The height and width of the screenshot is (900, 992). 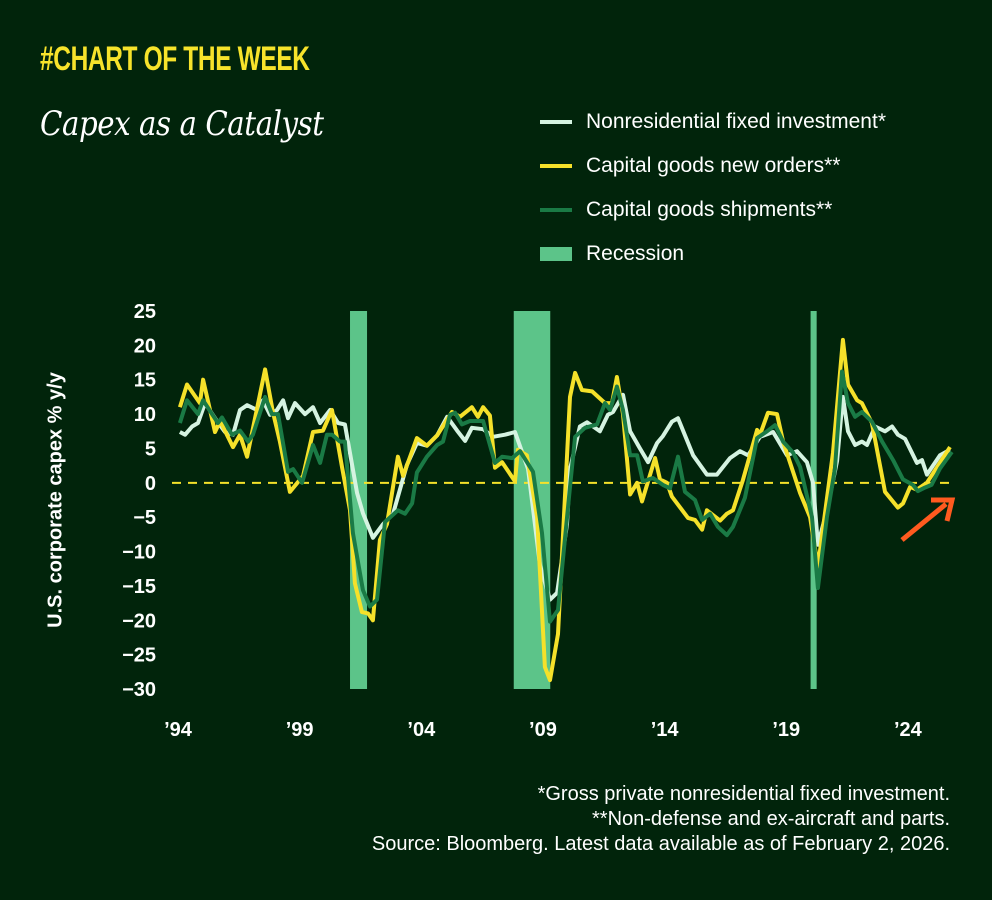 What do you see at coordinates (139, 621) in the screenshot?
I see `y-tick-label: −20` at bounding box center [139, 621].